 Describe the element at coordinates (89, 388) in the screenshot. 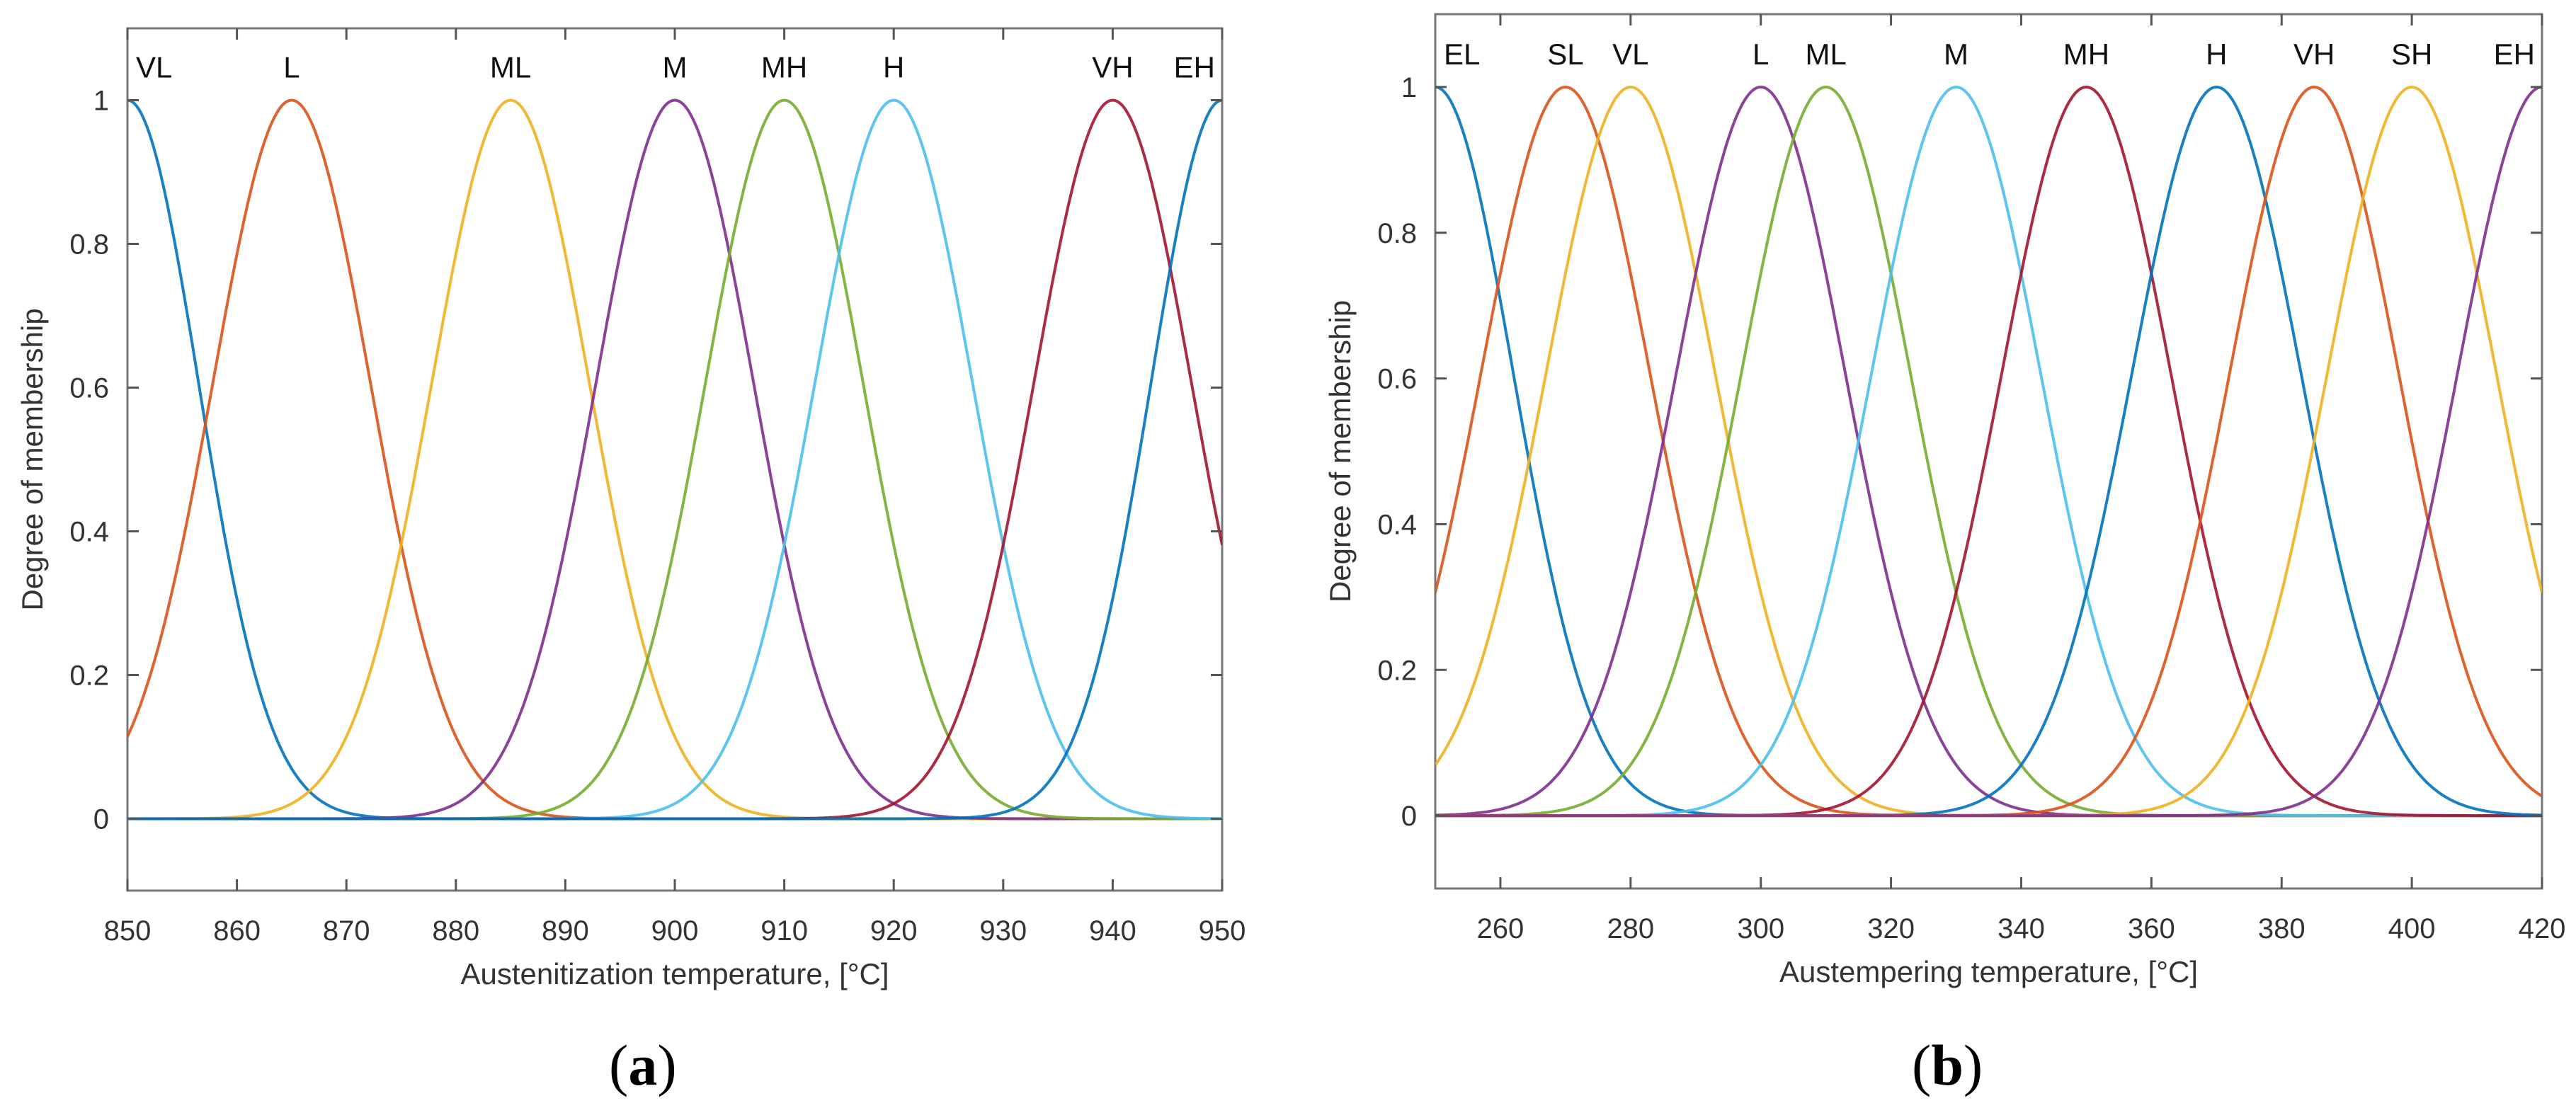

I see `y-tick-label-a: 0.6` at that location.